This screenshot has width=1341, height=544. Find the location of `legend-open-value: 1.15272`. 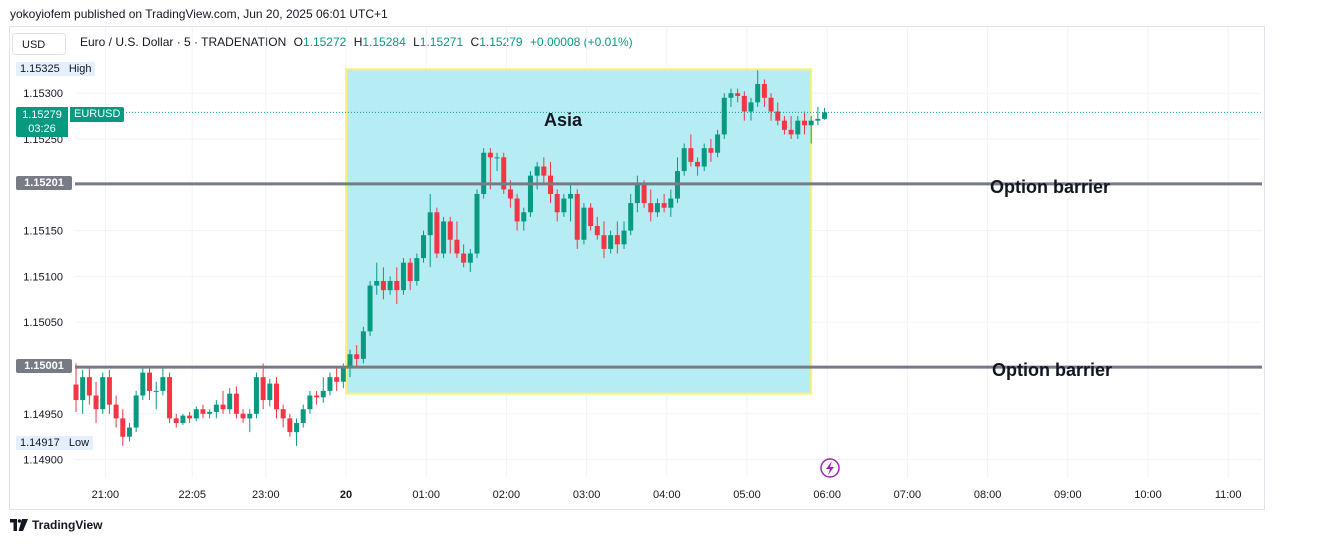

legend-open-value: 1.15272 is located at coordinates (324, 42).